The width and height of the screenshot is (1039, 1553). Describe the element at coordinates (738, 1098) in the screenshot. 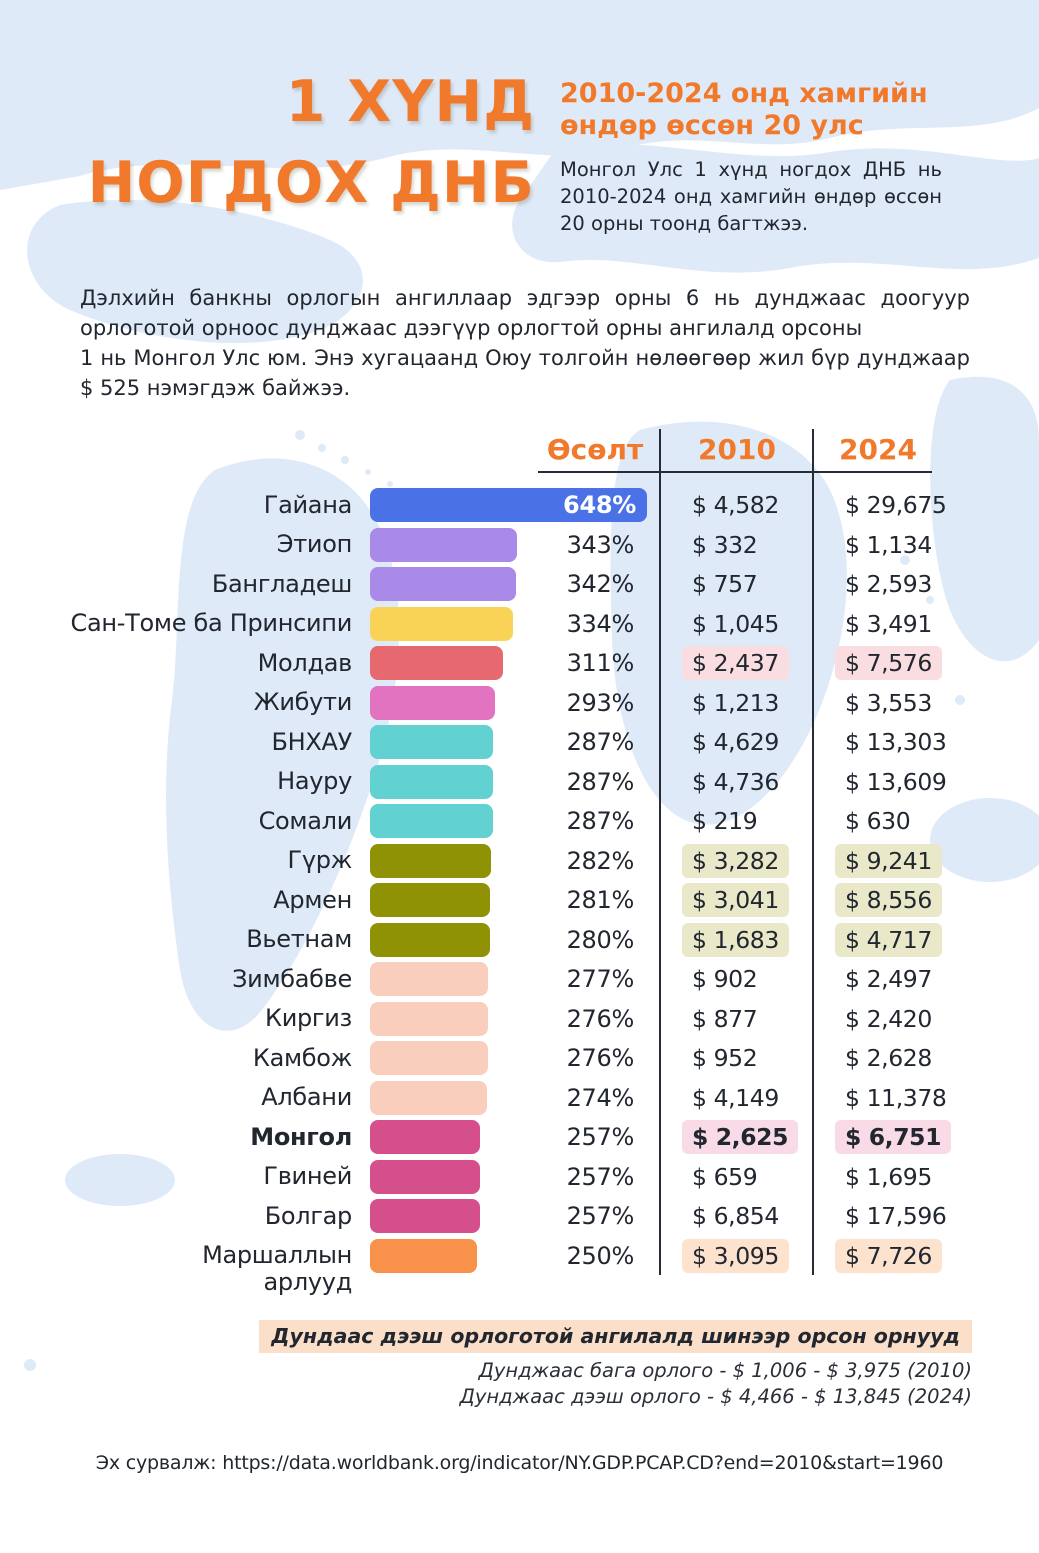

I see `value-2010-cell: $ 4,149` at that location.